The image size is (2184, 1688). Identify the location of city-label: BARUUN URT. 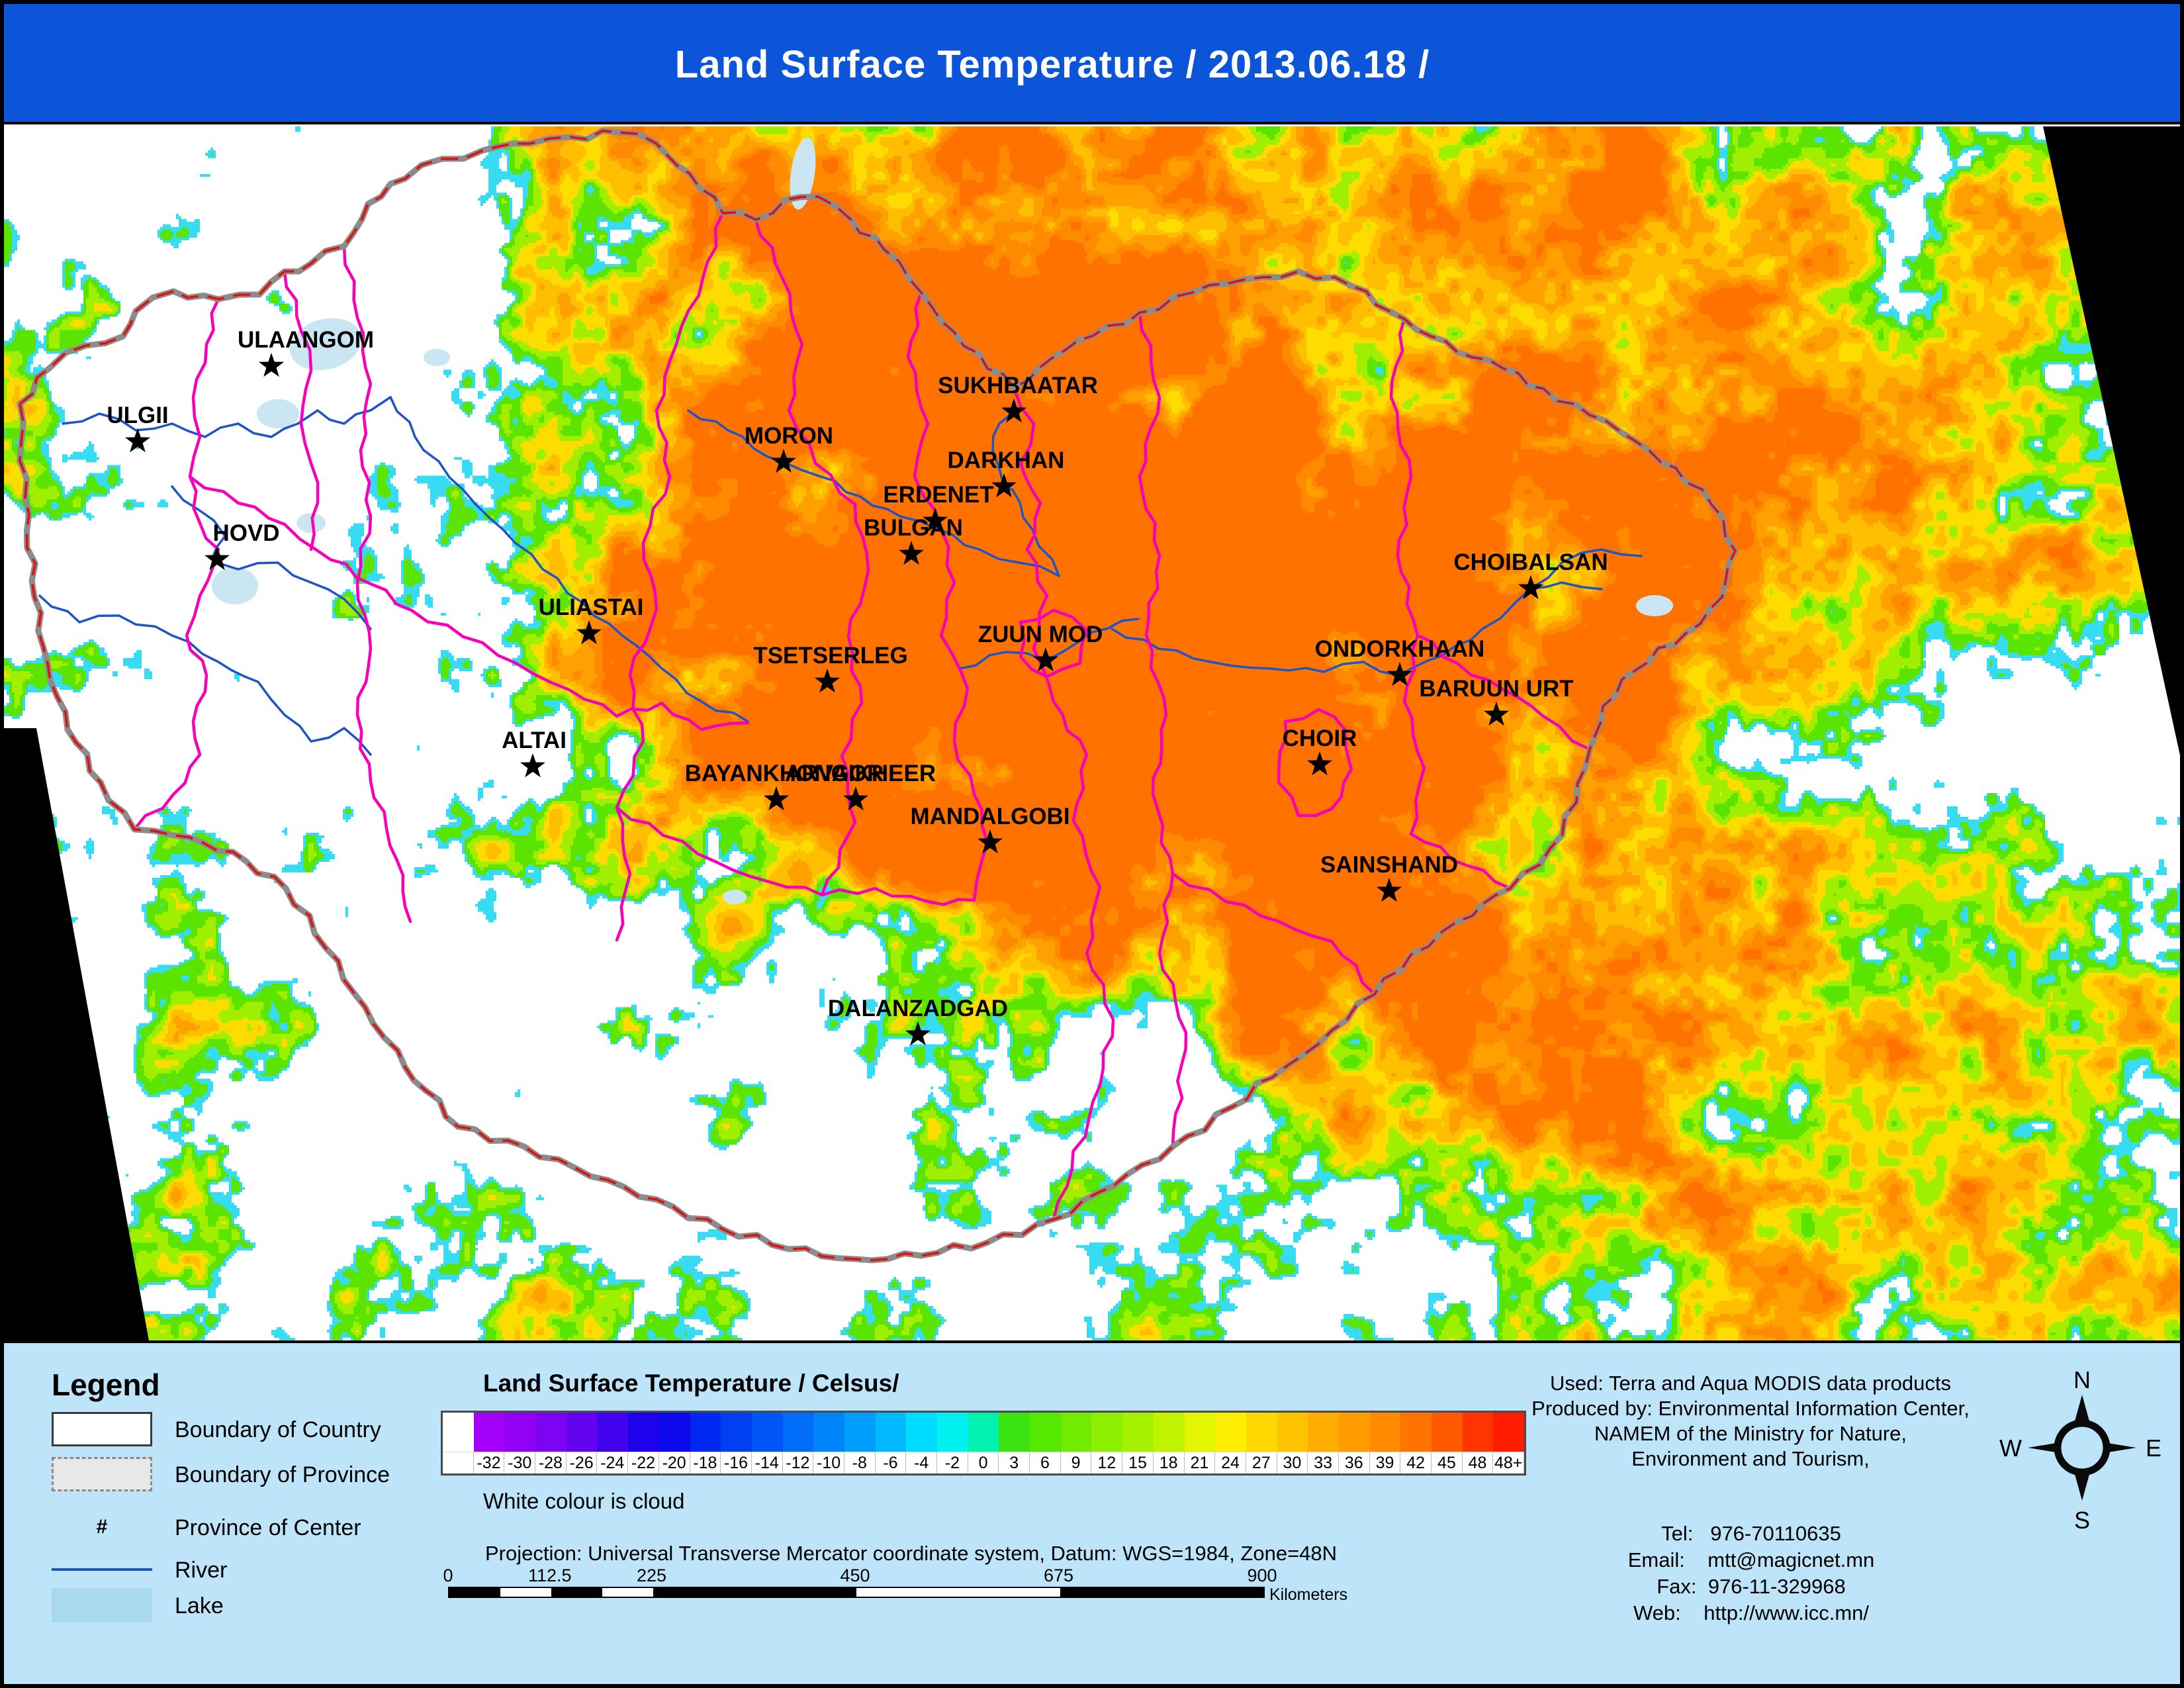
(1496, 689).